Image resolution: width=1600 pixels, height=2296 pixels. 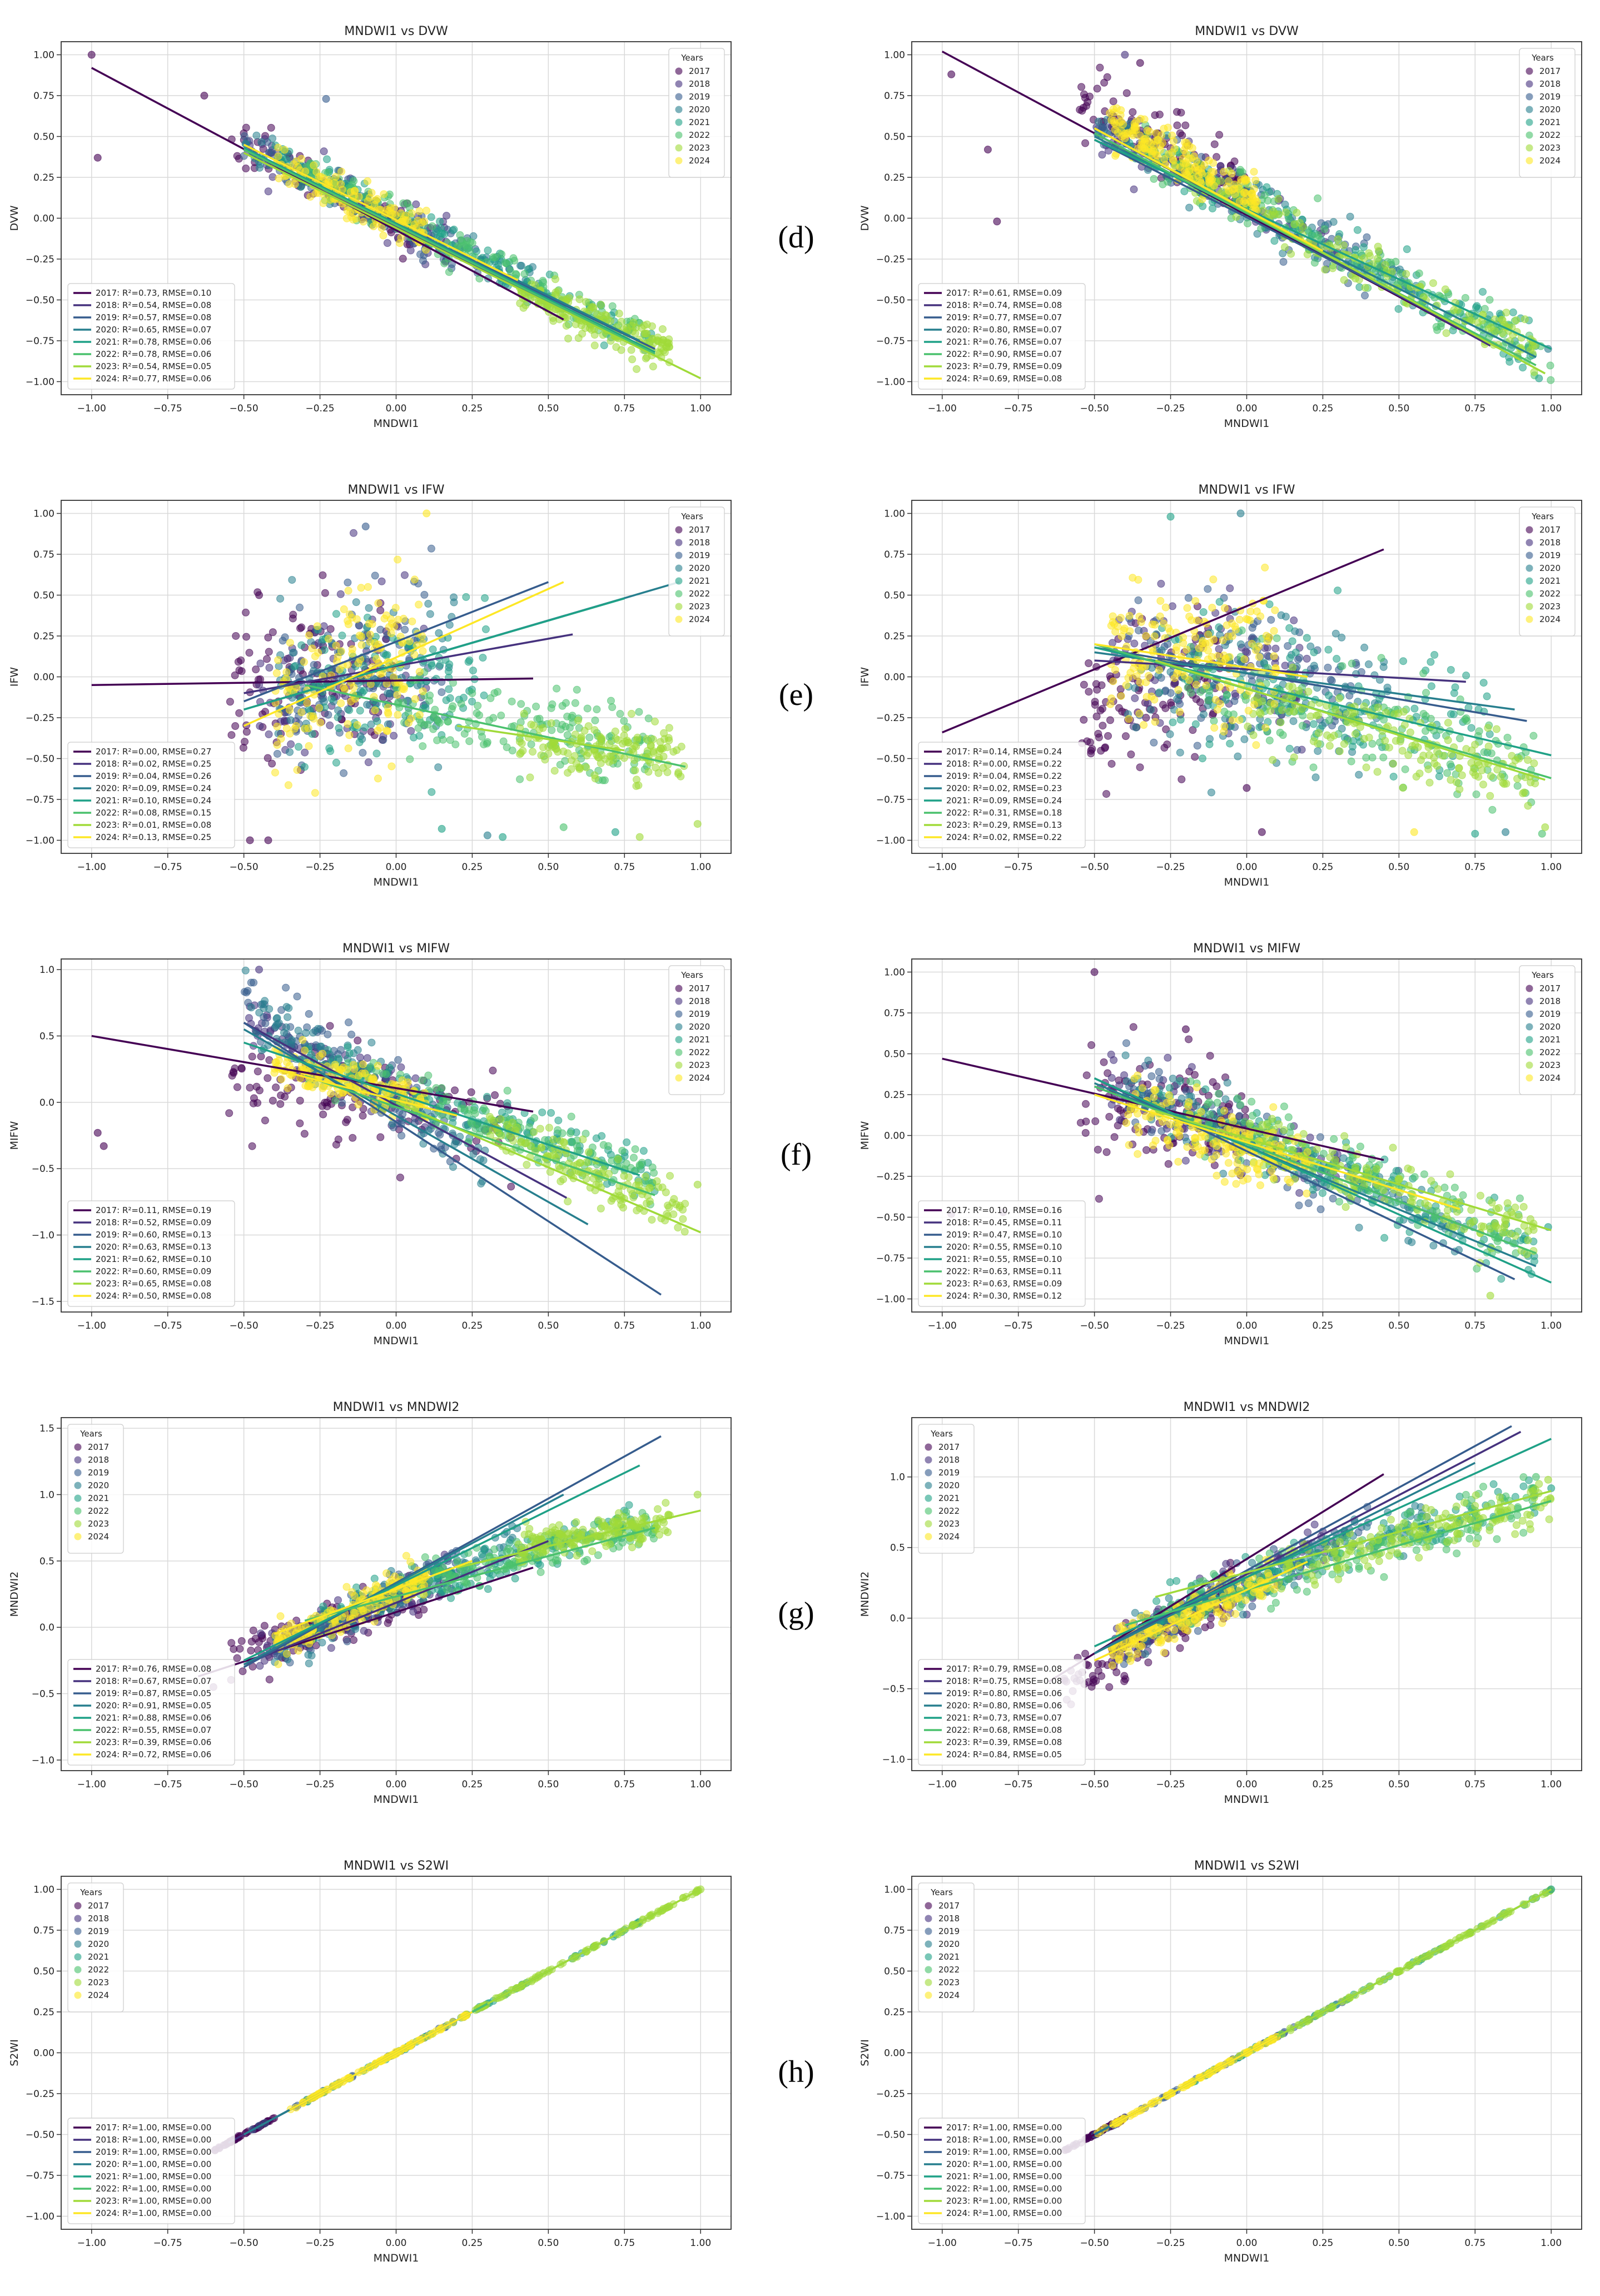 I want to click on y-tick-label: 0.75, so click(x=895, y=554).